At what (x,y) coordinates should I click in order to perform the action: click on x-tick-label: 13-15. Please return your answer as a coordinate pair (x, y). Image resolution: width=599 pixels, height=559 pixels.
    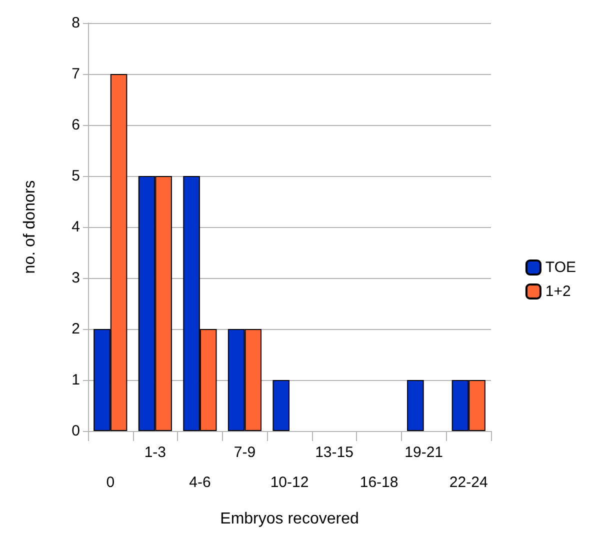
    Looking at the image, I should click on (334, 452).